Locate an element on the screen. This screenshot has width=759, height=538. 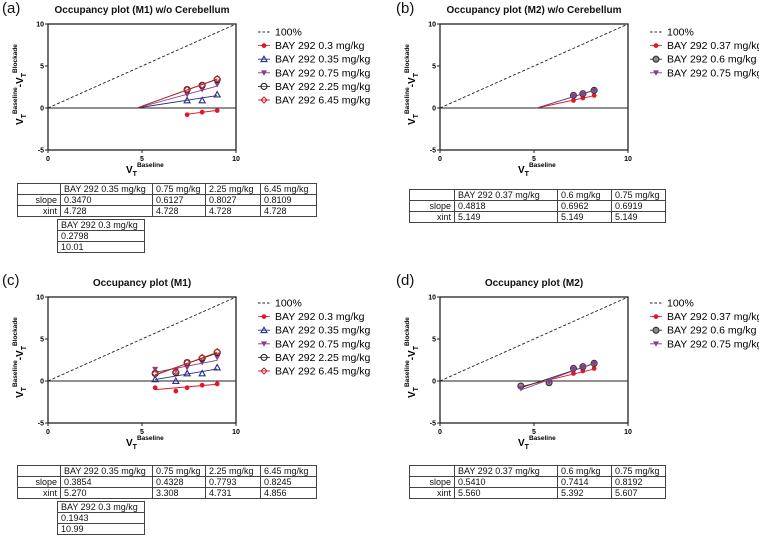
table-cell: 6.45 mg/kg is located at coordinates (288, 189).